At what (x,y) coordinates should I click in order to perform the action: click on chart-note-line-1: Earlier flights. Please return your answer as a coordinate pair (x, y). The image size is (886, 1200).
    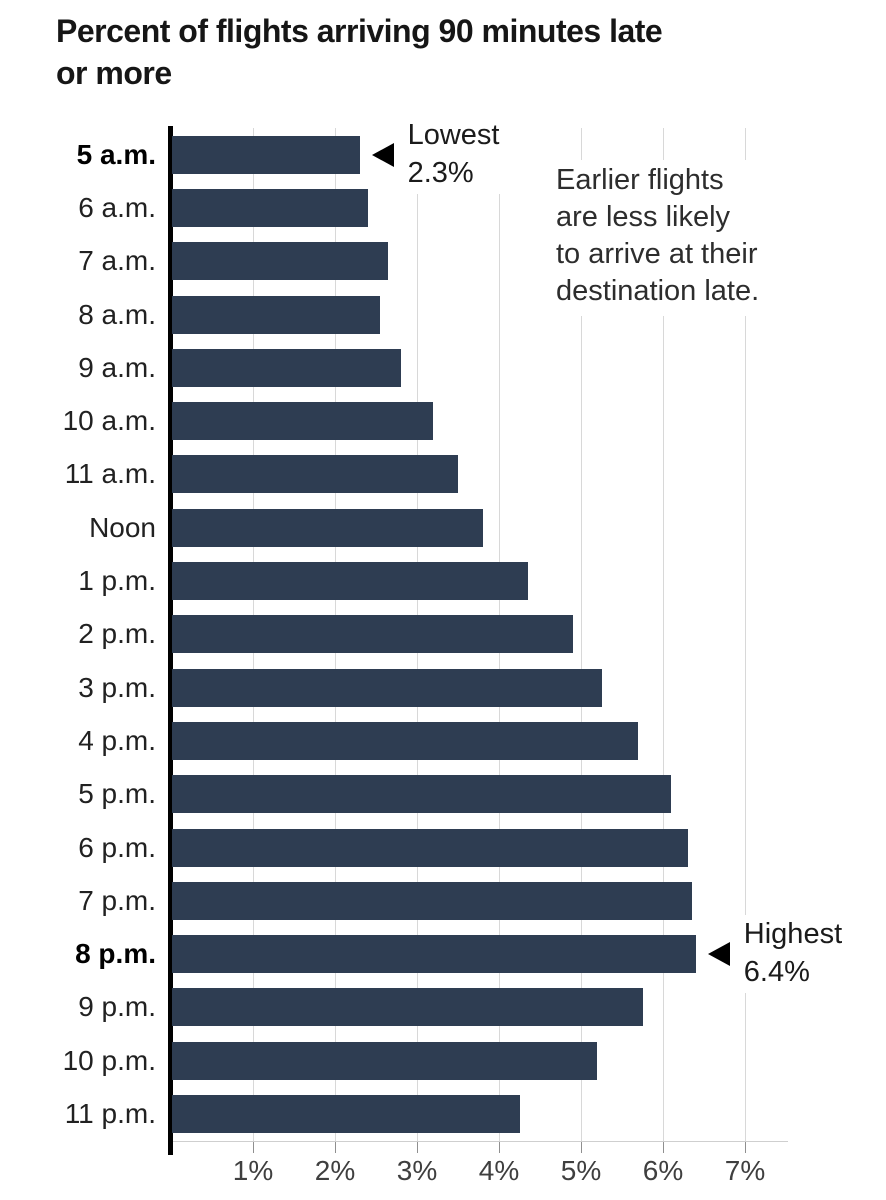
    Looking at the image, I should click on (640, 180).